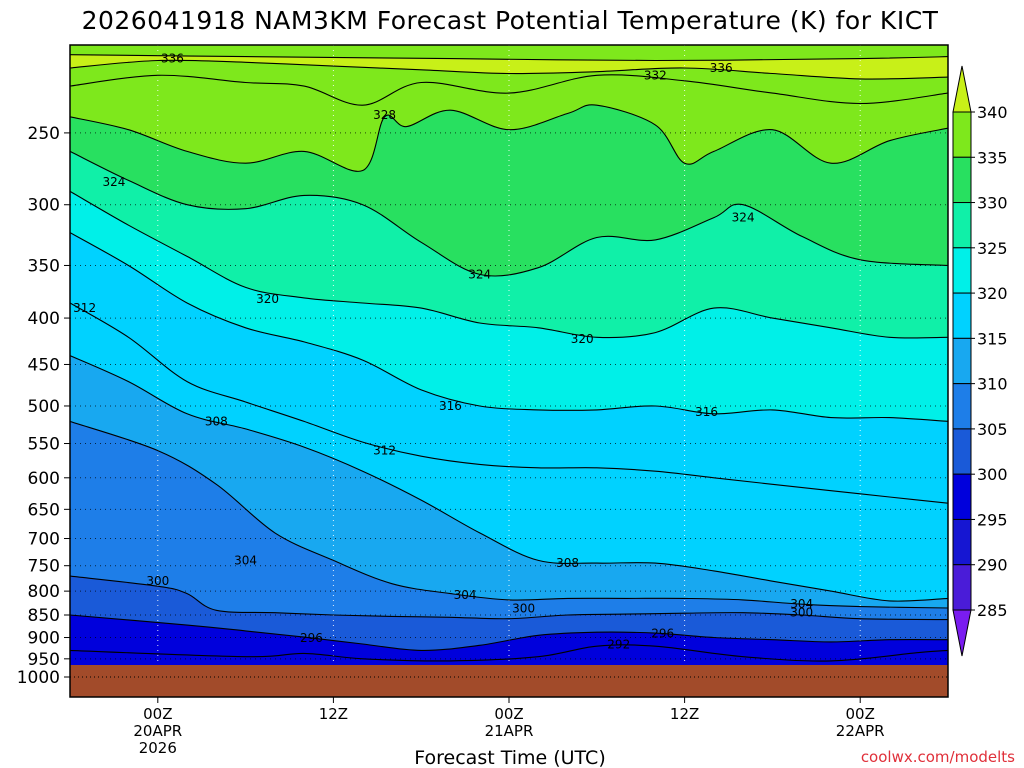 This screenshot has height=768, width=1024. What do you see at coordinates (962, 633) in the screenshot?
I see `colorbar-bottom-arrow` at bounding box center [962, 633].